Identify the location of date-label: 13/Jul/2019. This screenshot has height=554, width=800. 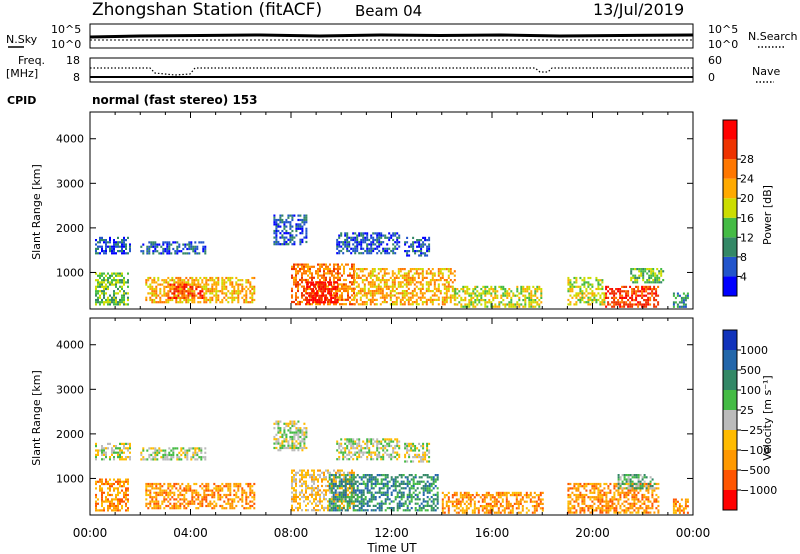
(638, 9).